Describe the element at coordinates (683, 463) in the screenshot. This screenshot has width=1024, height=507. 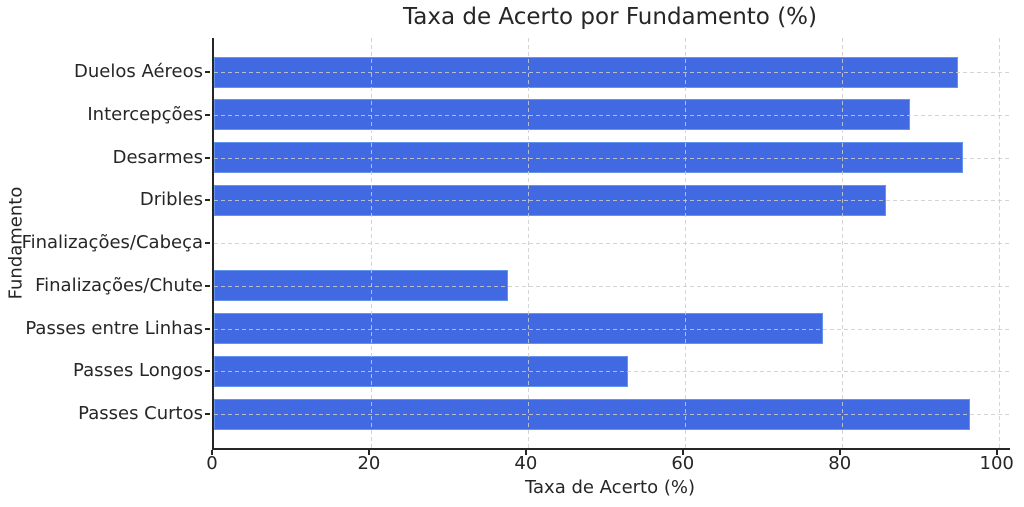
I see `x-tick-label: 60` at that location.